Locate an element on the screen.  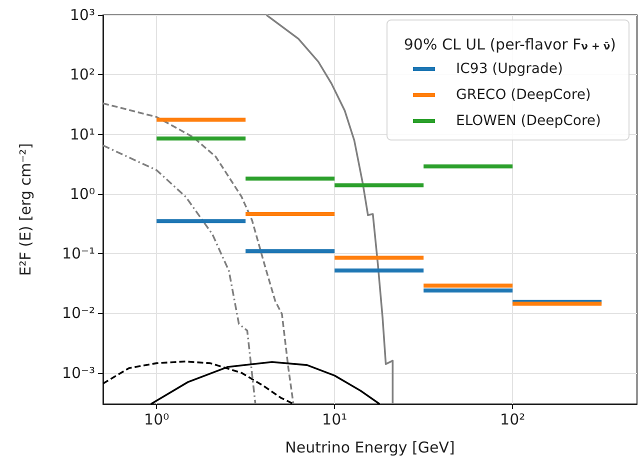
y-tick-label: 10⁻³ is located at coordinates (78, 373).